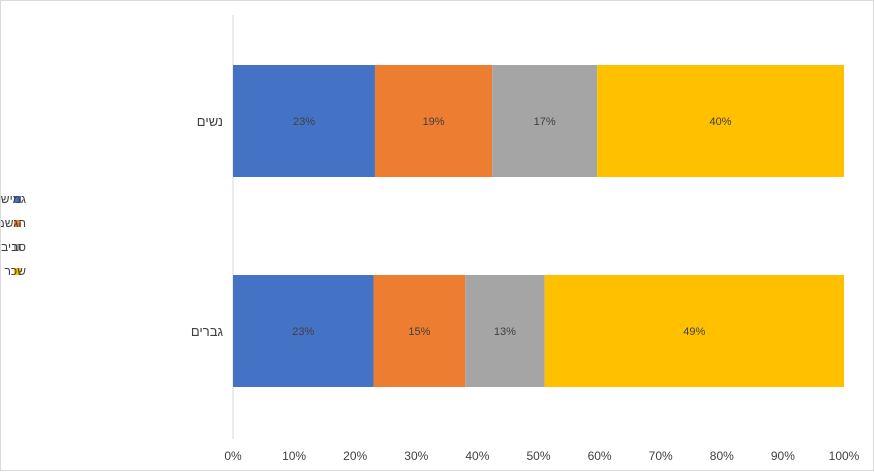 The height and width of the screenshot is (475, 874). What do you see at coordinates (355, 456) in the screenshot?
I see `x-tick-label: 20%` at bounding box center [355, 456].